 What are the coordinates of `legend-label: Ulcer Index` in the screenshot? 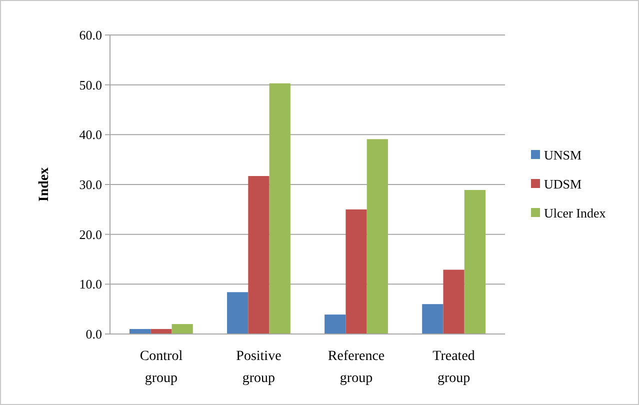 It's located at (575, 213).